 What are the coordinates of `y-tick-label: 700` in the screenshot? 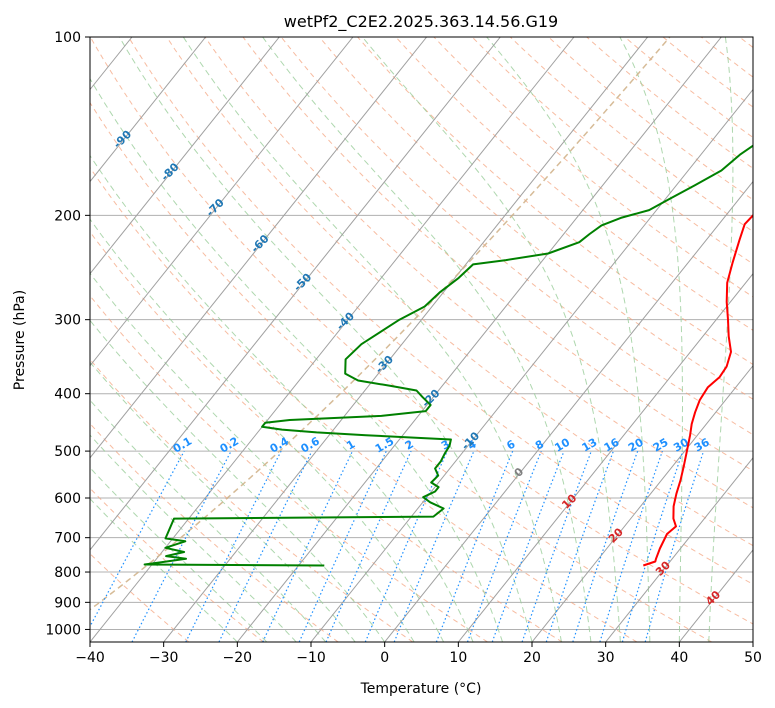 It's located at (67, 539).